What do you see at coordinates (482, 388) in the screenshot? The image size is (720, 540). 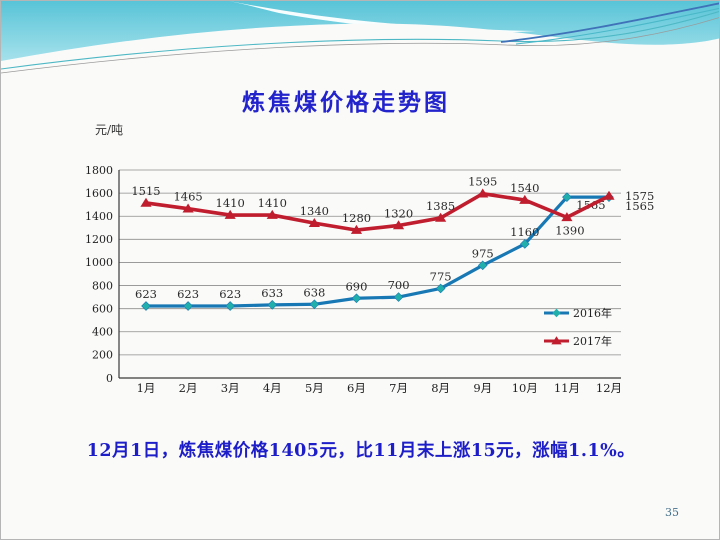 I see `x-tick-label: 9月` at bounding box center [482, 388].